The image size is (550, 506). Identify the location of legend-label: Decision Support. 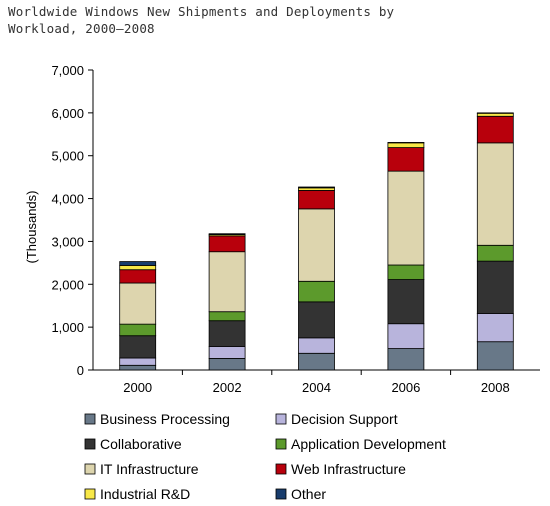
(344, 419).